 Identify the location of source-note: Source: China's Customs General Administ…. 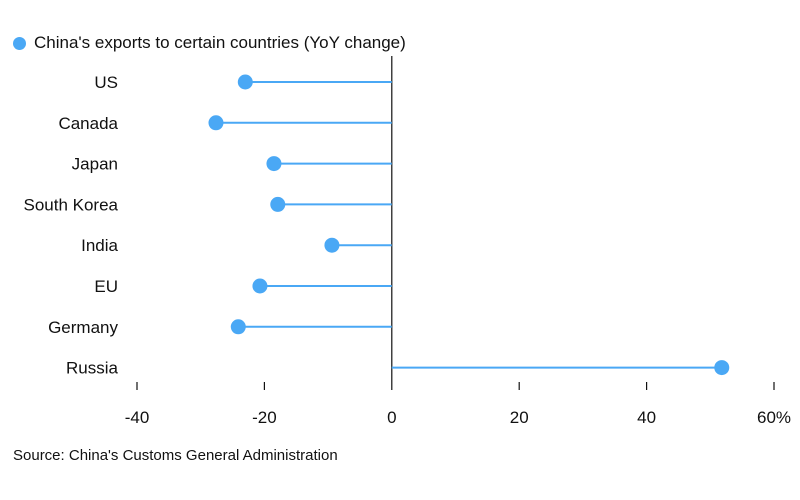
(175, 455).